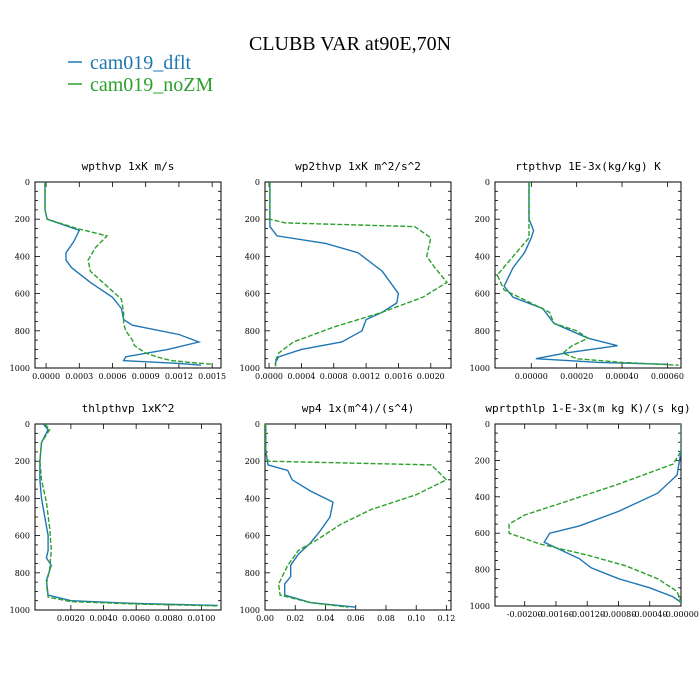 Image resolution: width=700 pixels, height=700 pixels. I want to click on x-tick-label: 0.04, so click(326, 618).